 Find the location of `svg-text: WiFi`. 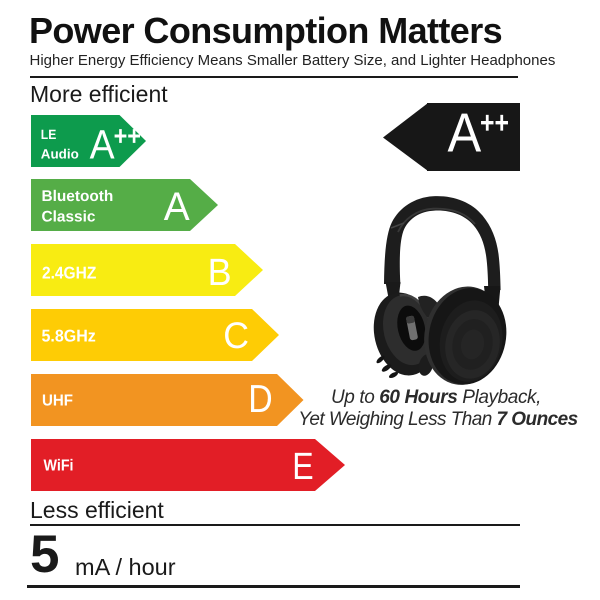

svg-text: WiFi is located at coordinates (59, 465).